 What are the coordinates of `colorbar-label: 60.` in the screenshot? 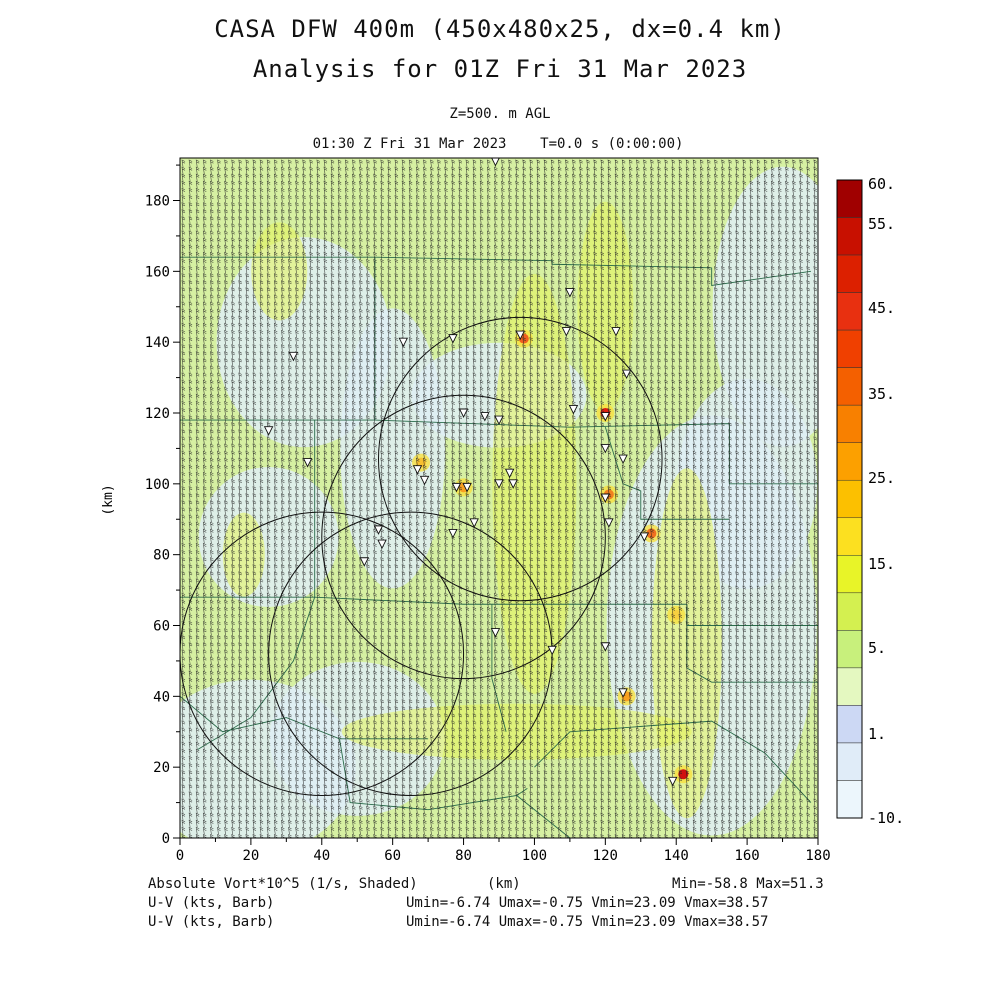 It's located at (881, 184).